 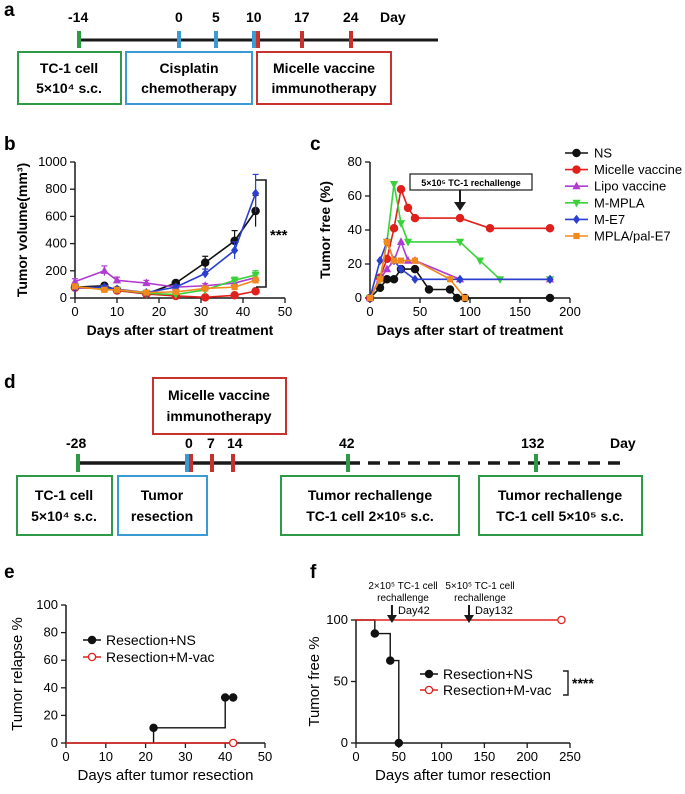 What do you see at coordinates (566, 683) in the screenshot?
I see `significance-bracket-f` at bounding box center [566, 683].